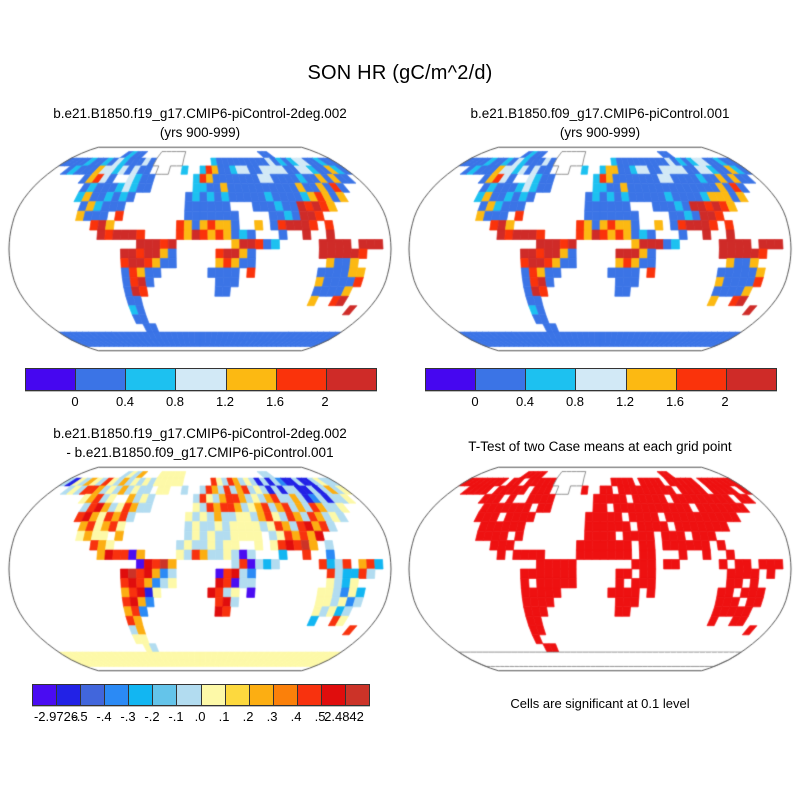 The image size is (800, 800). Describe the element at coordinates (344, 716) in the screenshot. I see `colorbar-tick-label: 2.4842` at that location.